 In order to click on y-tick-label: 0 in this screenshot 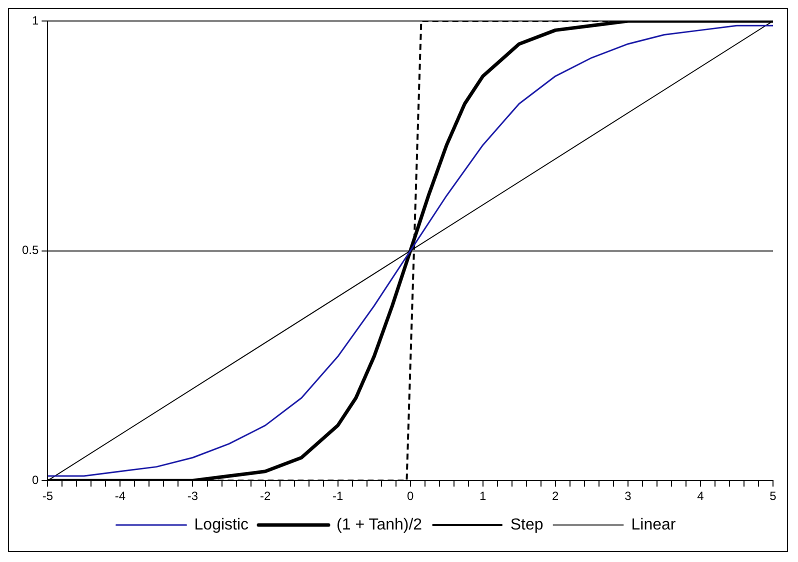, I will do `click(35, 479)`.